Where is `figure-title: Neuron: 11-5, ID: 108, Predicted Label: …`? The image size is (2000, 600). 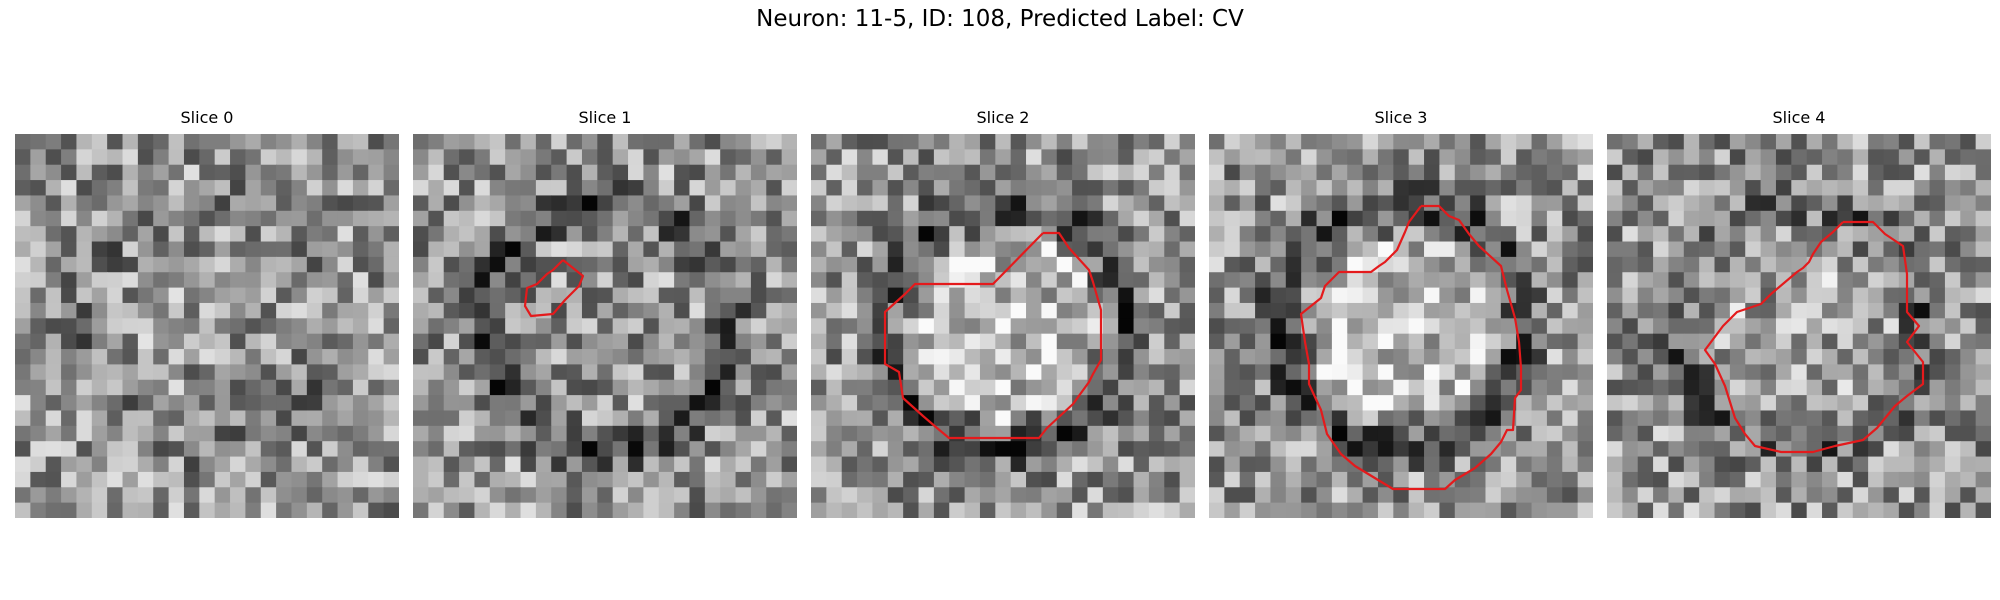 figure-title: Neuron: 11-5, ID: 108, Predicted Label: … is located at coordinates (1000, 19).